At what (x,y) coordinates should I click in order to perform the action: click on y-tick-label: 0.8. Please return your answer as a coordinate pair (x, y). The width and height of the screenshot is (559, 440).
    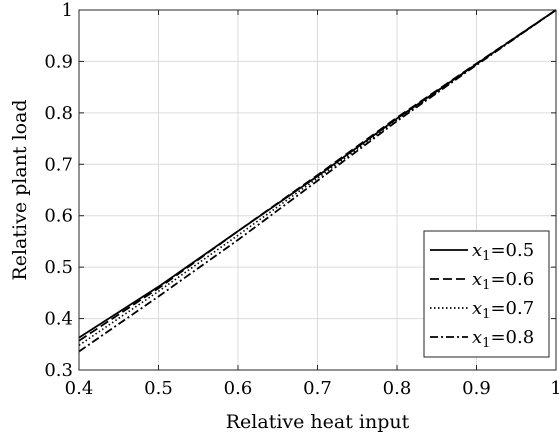
    Looking at the image, I should click on (58, 113).